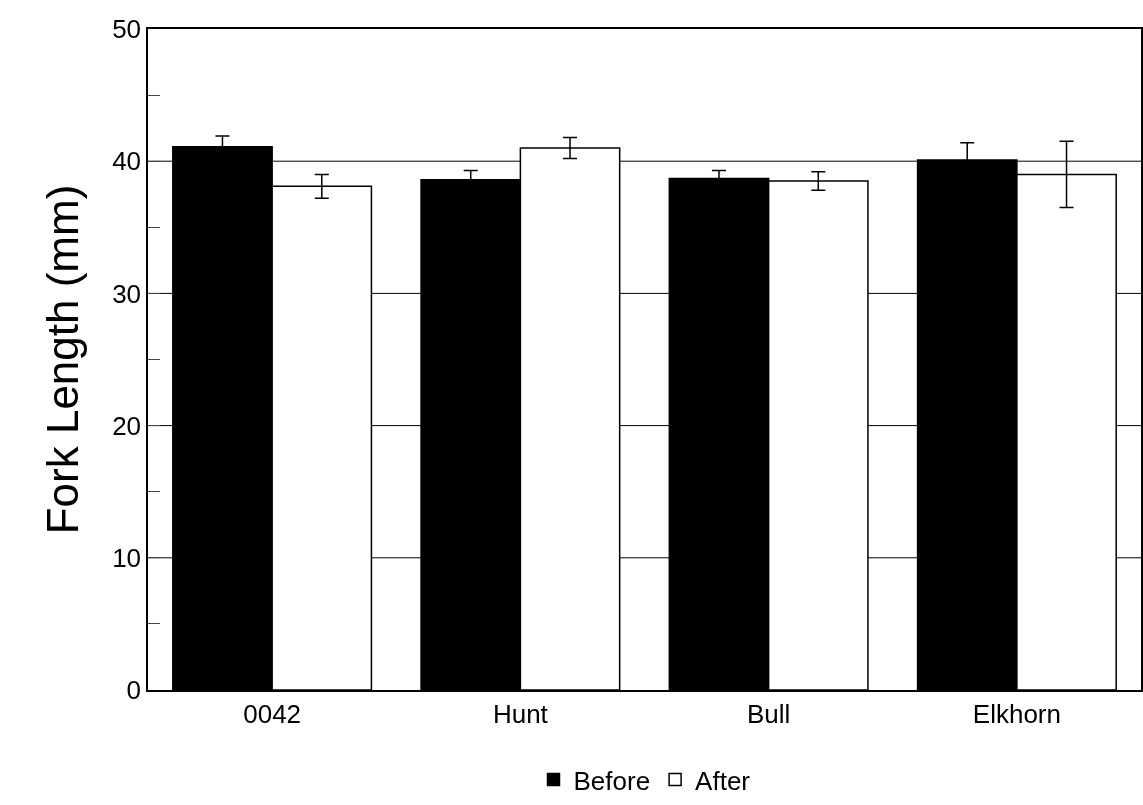 This screenshot has width=1143, height=805. What do you see at coordinates (127, 29) in the screenshot?
I see `y-tick-label: 50` at bounding box center [127, 29].